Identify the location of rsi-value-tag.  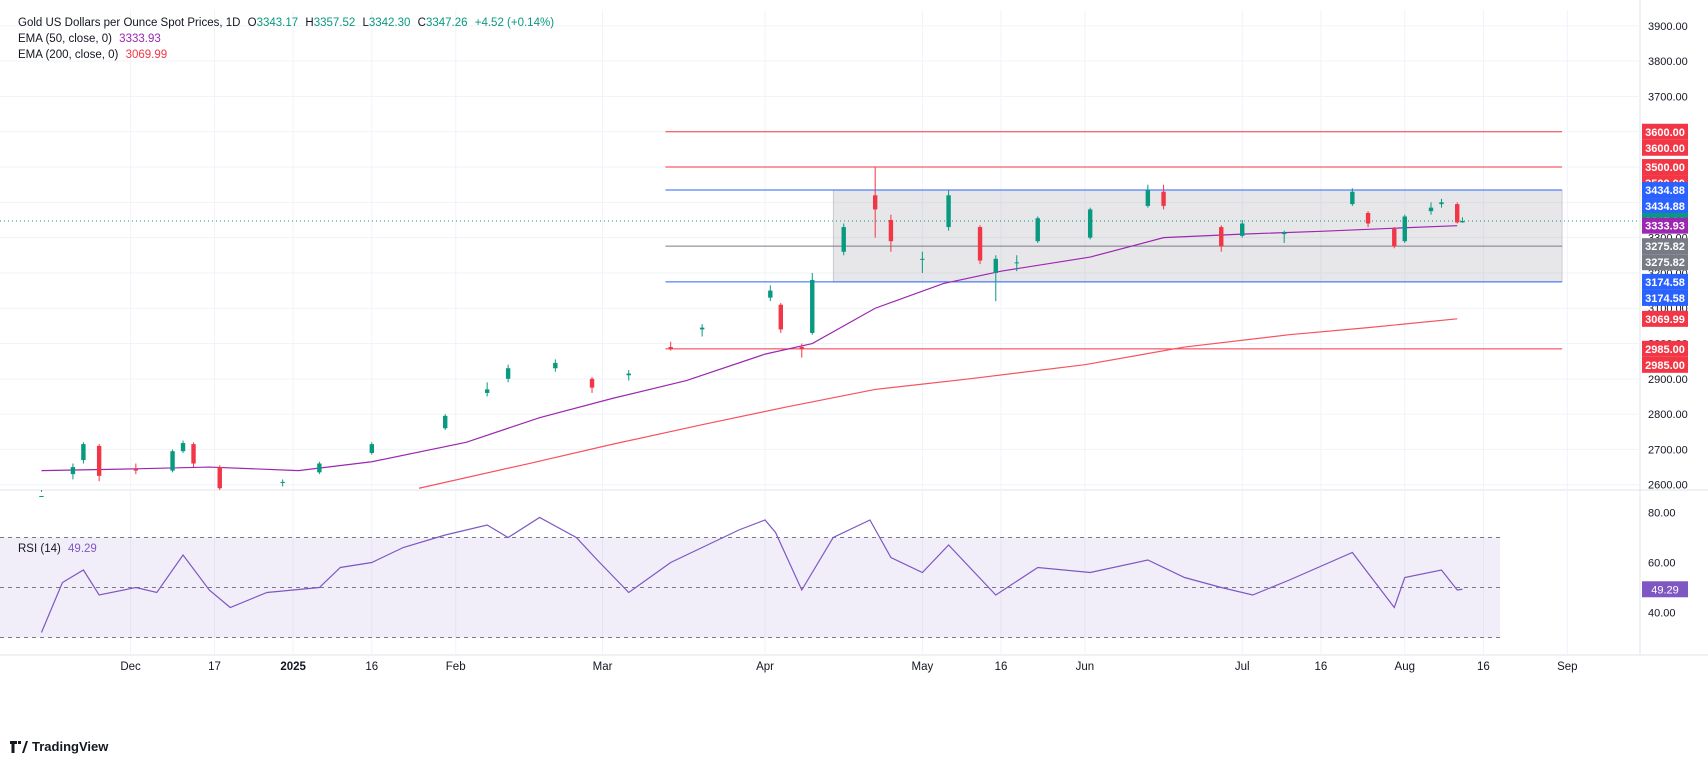
(1665, 589).